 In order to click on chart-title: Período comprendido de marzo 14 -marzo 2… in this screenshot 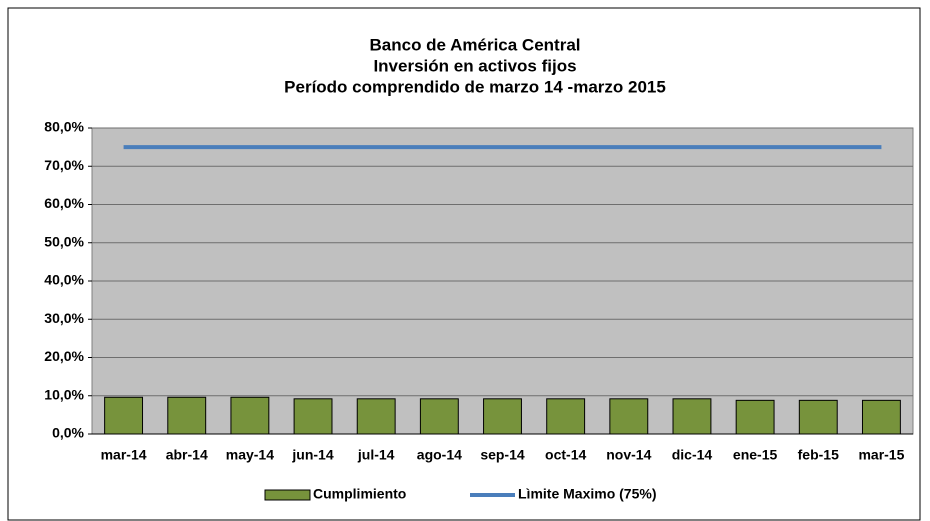, I will do `click(475, 86)`.